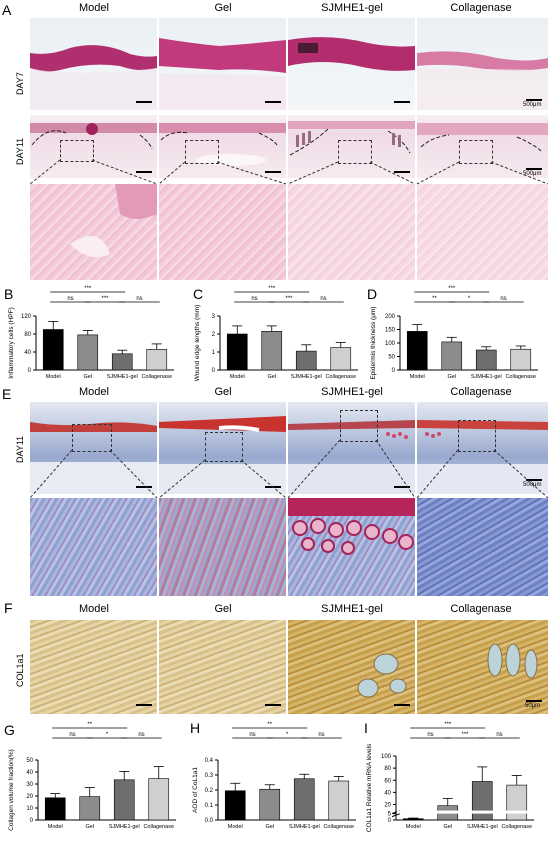  What do you see at coordinates (223, 609) in the screenshot?
I see `col-title-gel-f: Gel` at bounding box center [223, 609].